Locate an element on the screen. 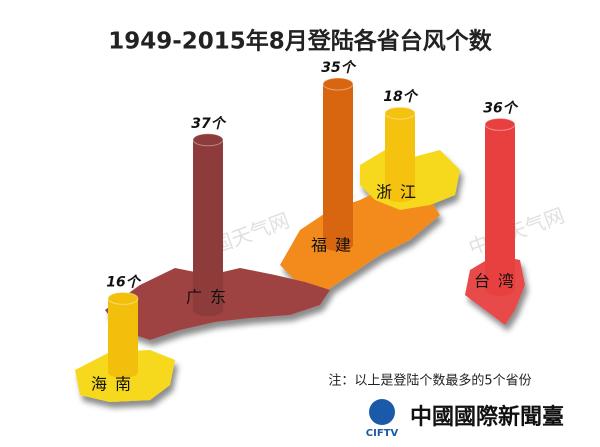 The width and height of the screenshot is (600, 447). category-label: 福建 is located at coordinates (335, 245).